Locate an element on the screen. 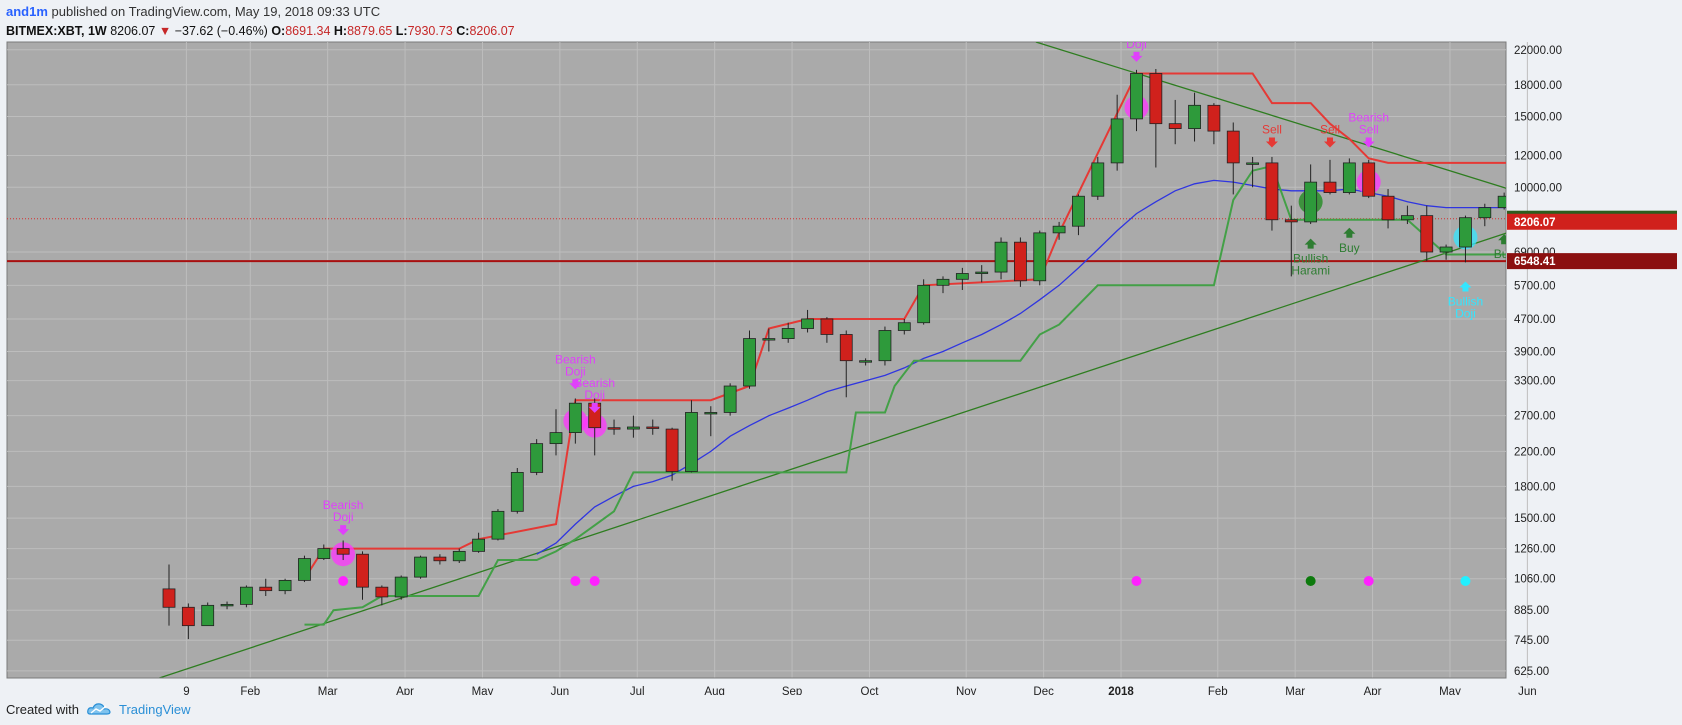  created-with-label: Created with is located at coordinates (42, 709).